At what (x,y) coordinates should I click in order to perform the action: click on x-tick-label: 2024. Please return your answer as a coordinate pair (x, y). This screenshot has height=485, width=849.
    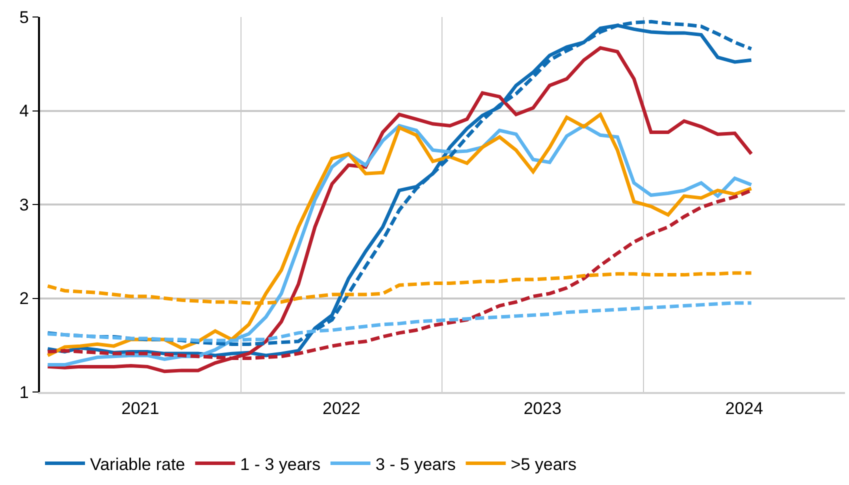
    Looking at the image, I should click on (744, 408).